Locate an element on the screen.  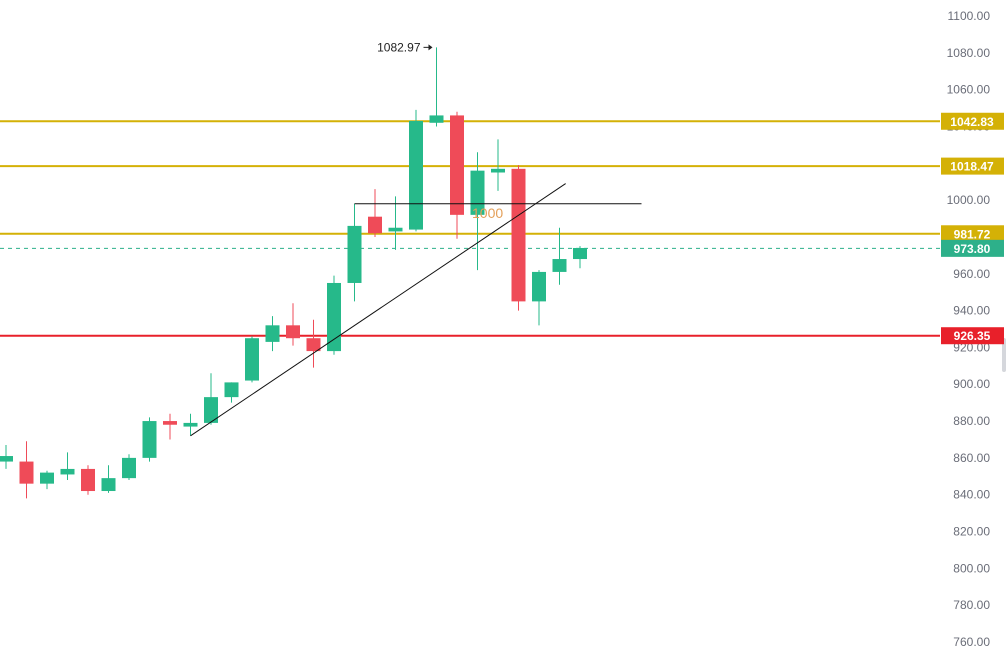
price-level-badge-text: 1042.83 is located at coordinates (972, 122).